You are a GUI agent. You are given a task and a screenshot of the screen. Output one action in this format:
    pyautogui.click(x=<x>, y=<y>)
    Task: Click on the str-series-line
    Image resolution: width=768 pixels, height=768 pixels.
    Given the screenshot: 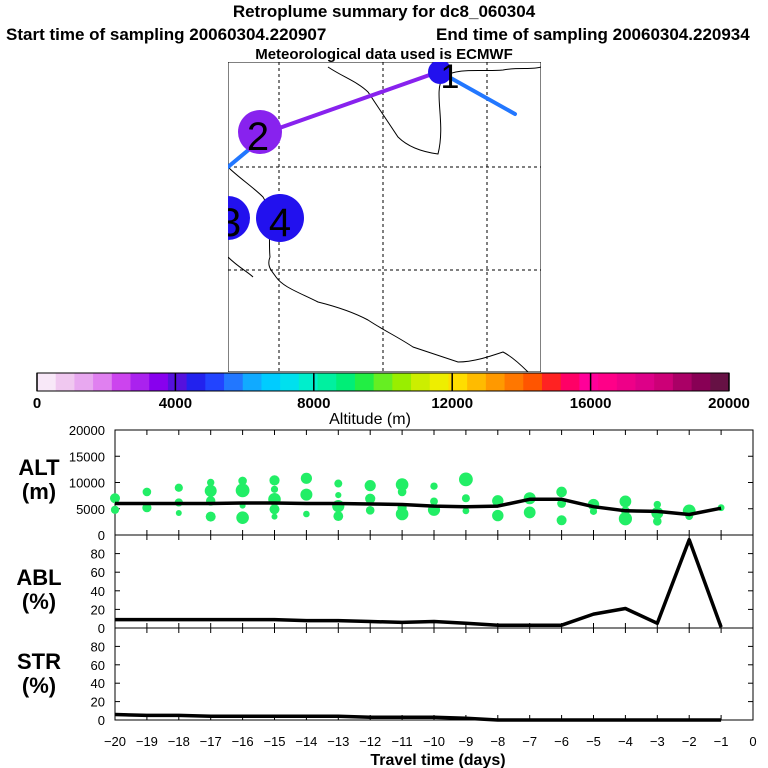 What is the action you would take?
    pyautogui.click(x=418, y=717)
    